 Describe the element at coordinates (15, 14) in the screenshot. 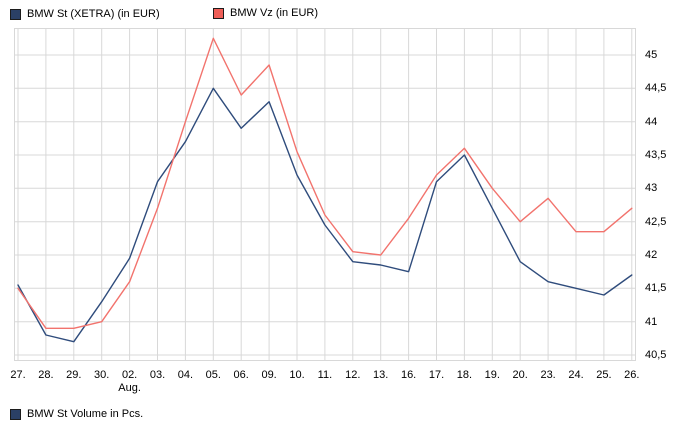

I see `bmw-st-legend-marker-icon` at that location.